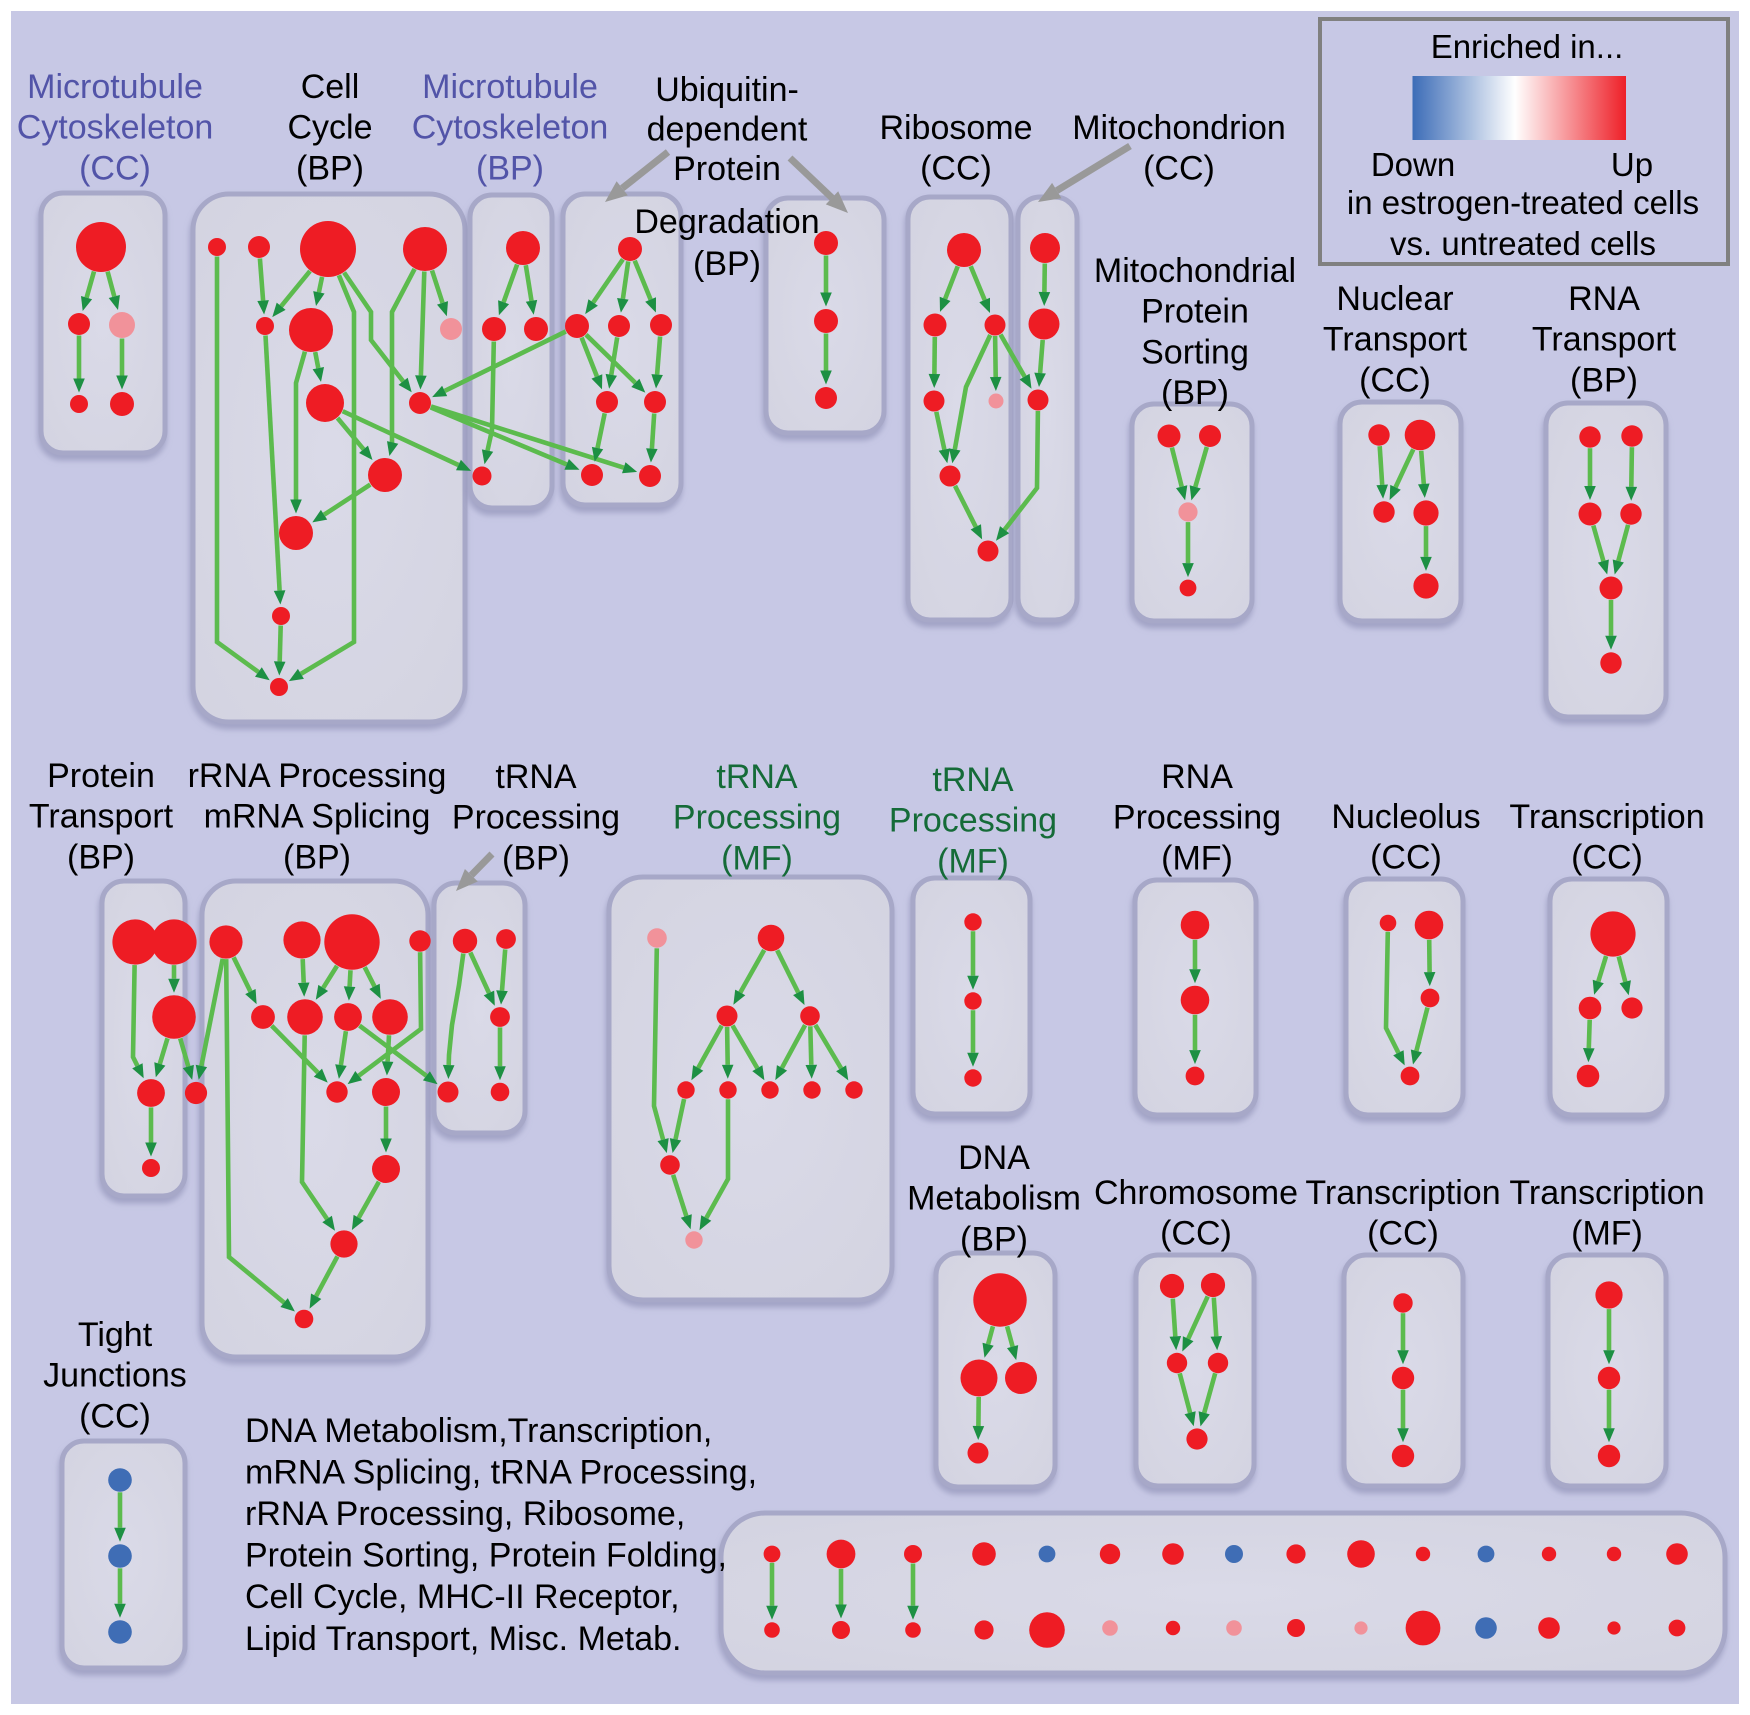 The width and height of the screenshot is (1750, 1715). I want to click on svg-text: Nuclear, so click(1394, 299).